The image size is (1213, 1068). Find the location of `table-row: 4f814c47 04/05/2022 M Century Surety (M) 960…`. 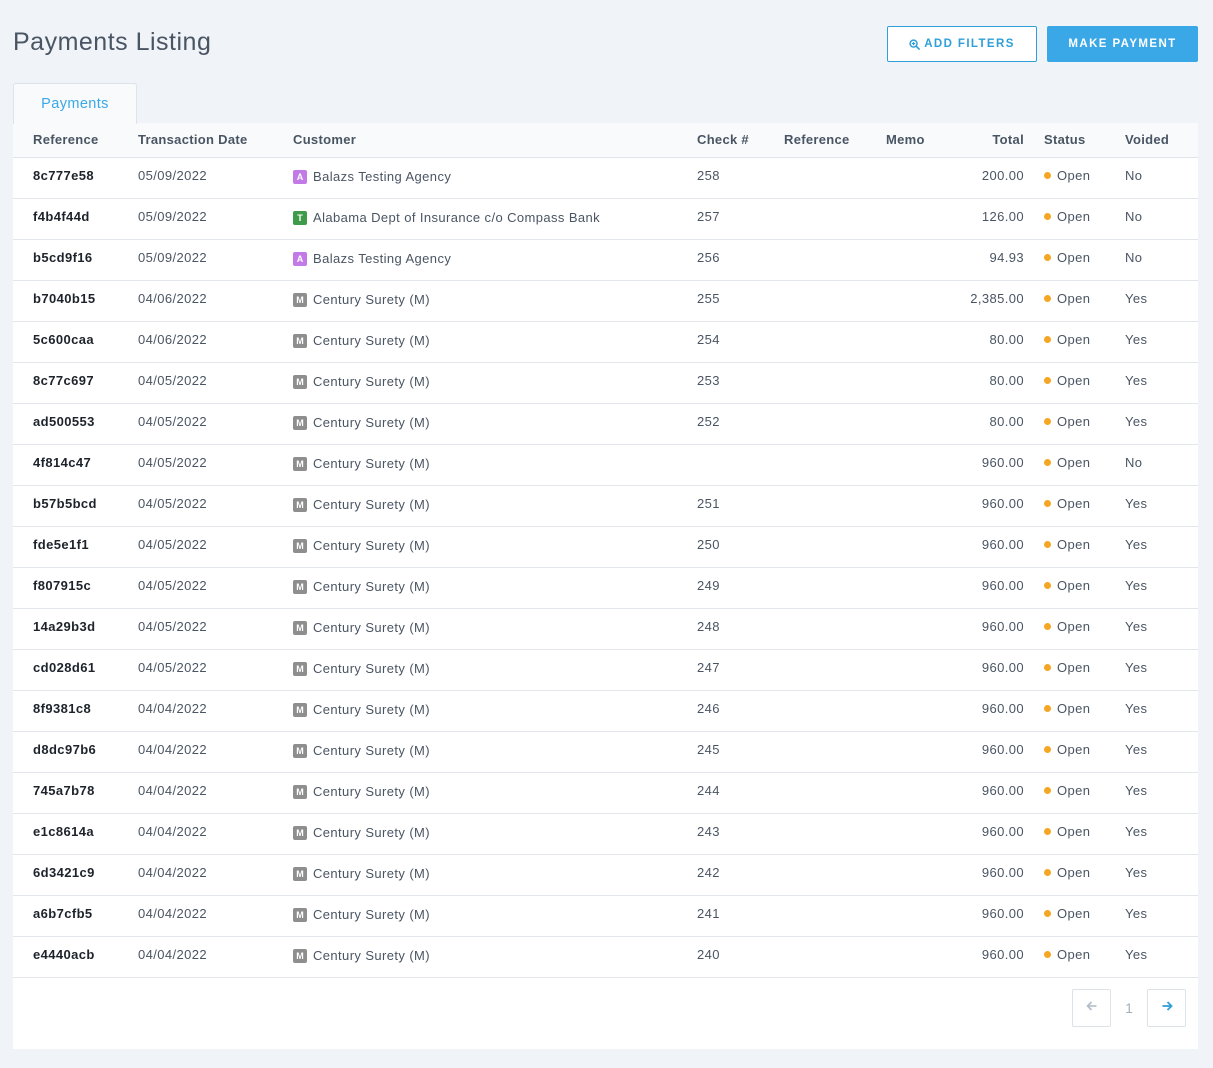

table-row: 4f814c47 04/05/2022 M Century Surety (M) 960… is located at coordinates (605, 465).